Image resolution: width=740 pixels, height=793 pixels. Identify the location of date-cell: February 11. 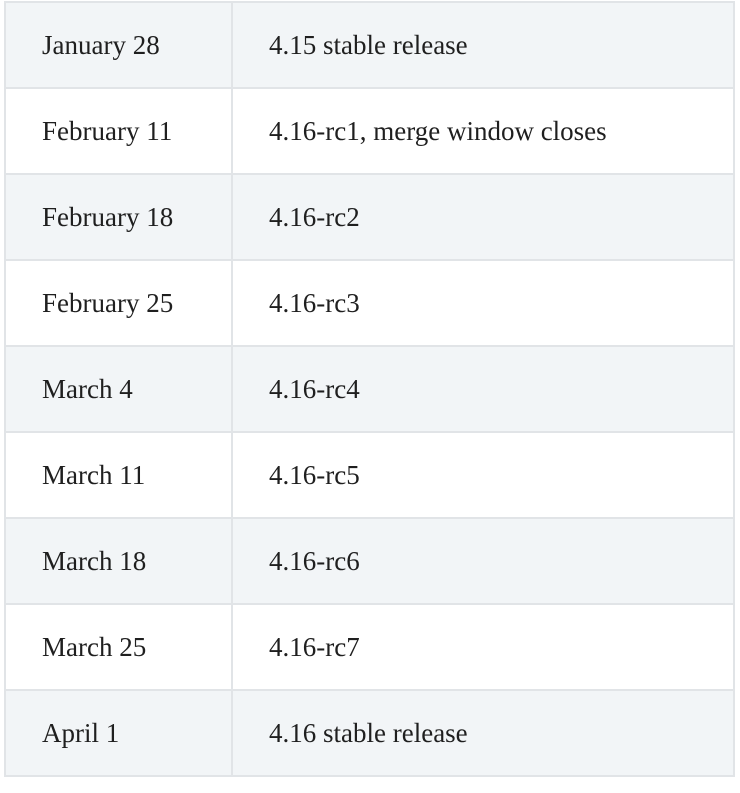
(118, 131).